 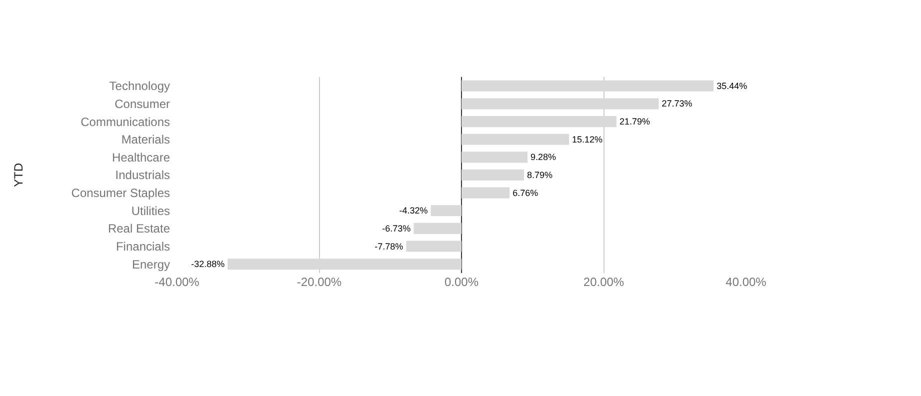 I want to click on data-label: -4.32%, so click(x=413, y=211).